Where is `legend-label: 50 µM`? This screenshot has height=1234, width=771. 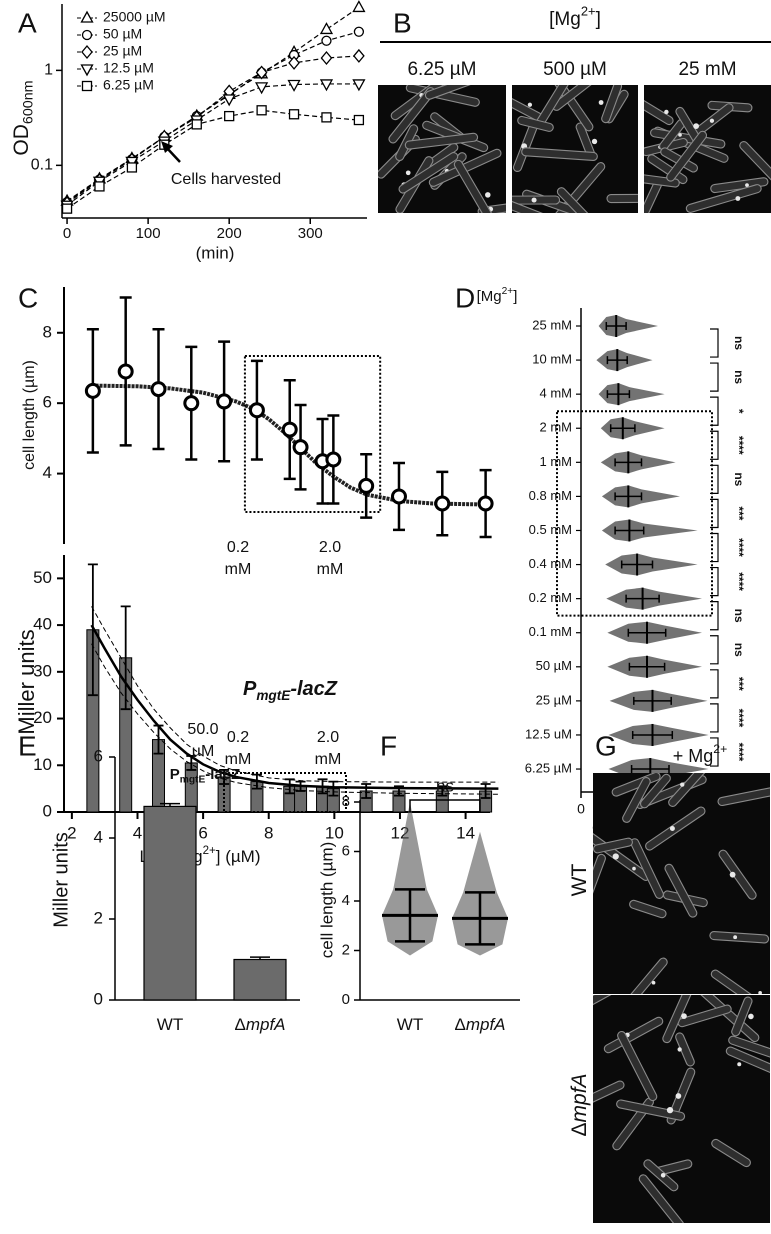
legend-label: 50 µM is located at coordinates (122, 34).